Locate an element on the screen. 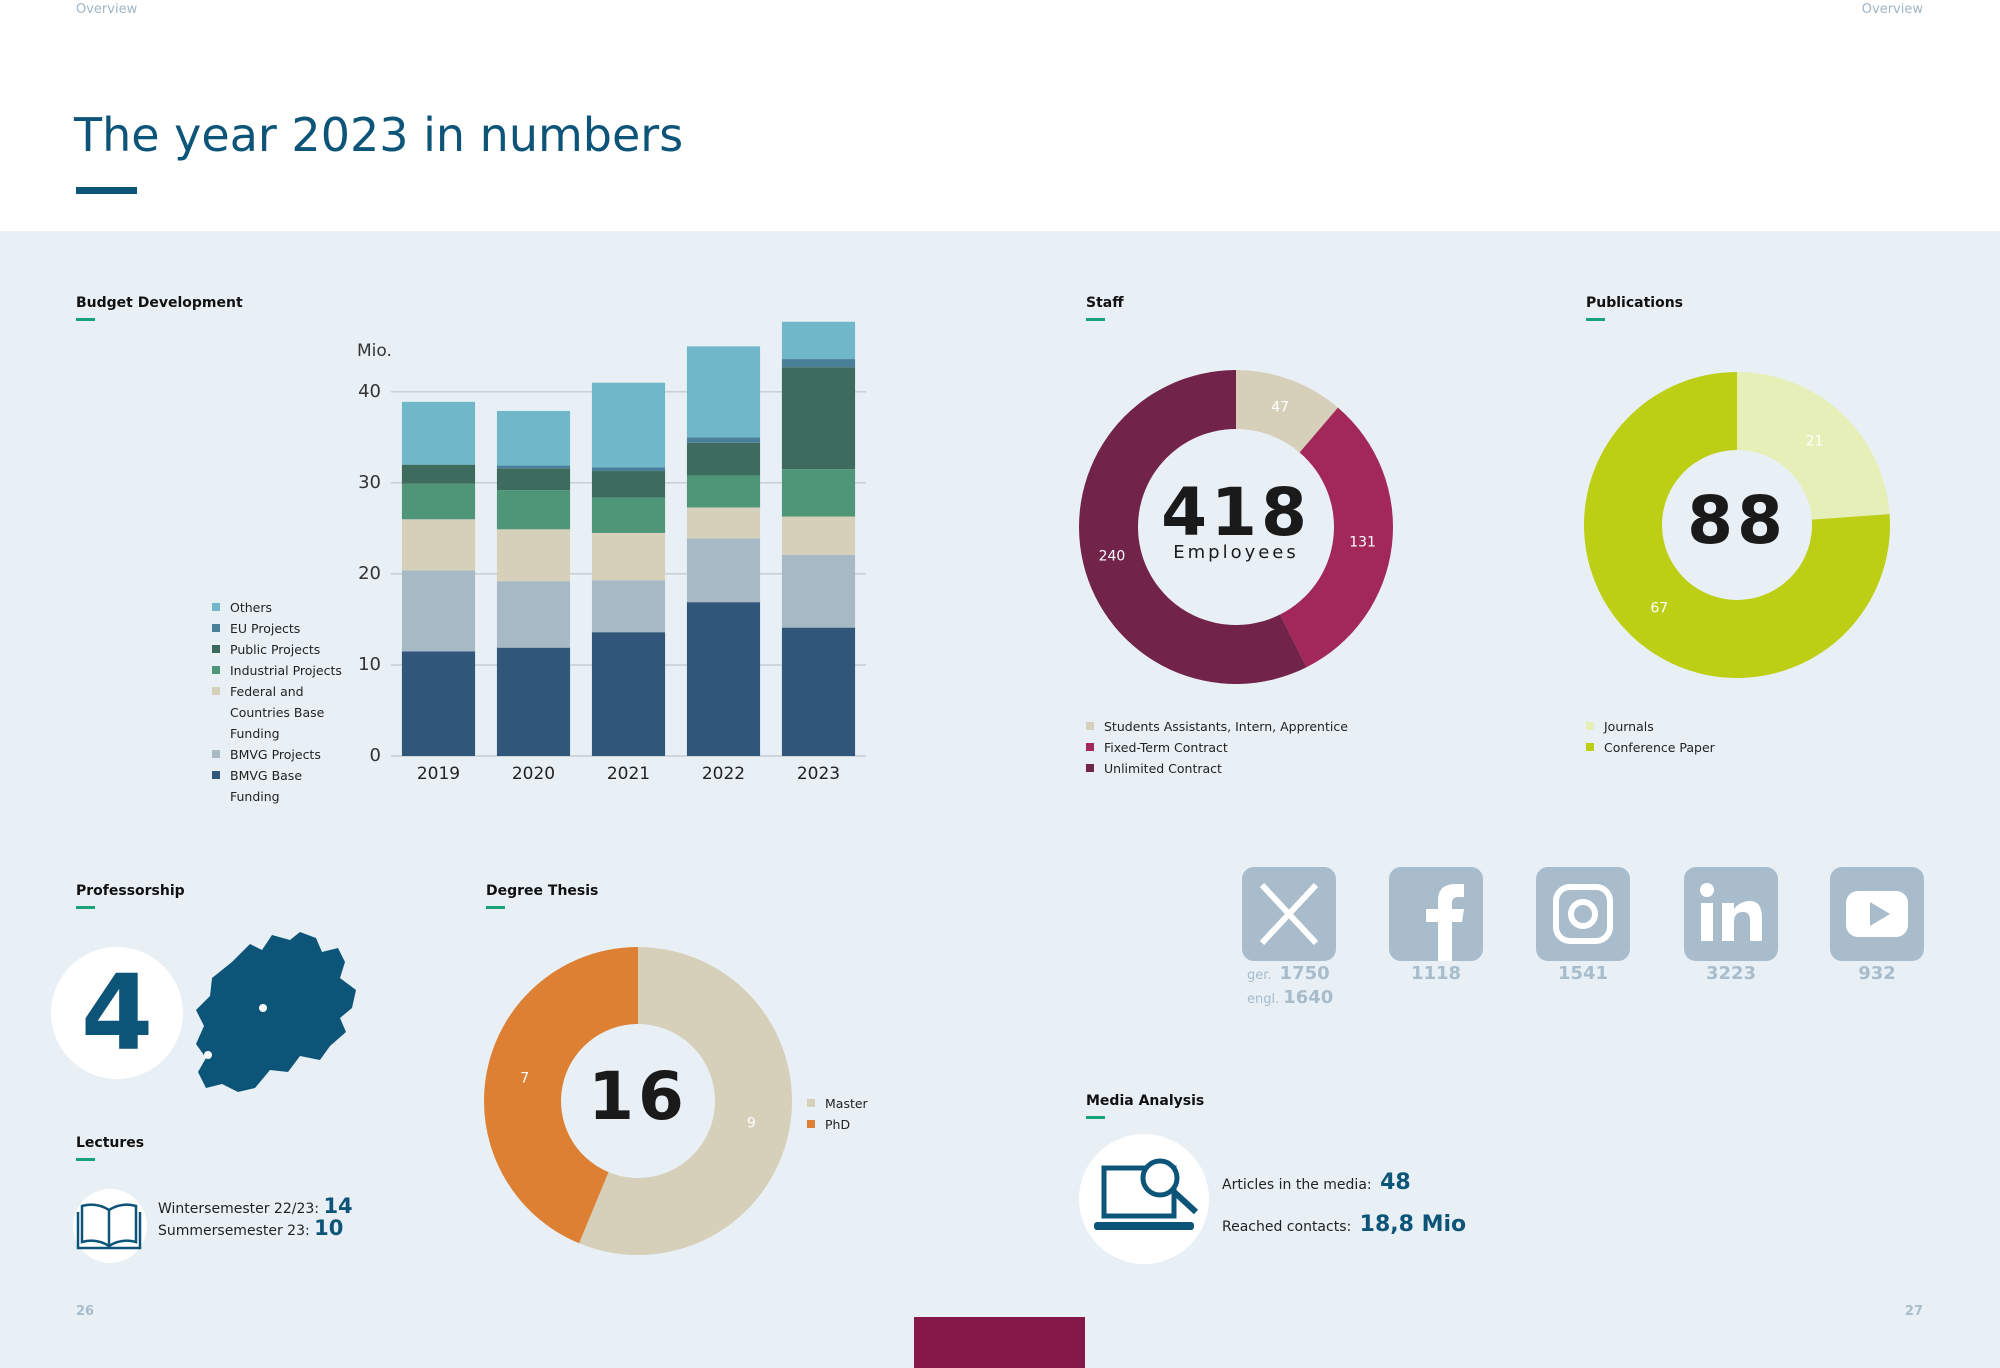 Image resolution: width=2000 pixels, height=1368 pixels. media-row: Articles in the media: 48 is located at coordinates (1316, 1182).